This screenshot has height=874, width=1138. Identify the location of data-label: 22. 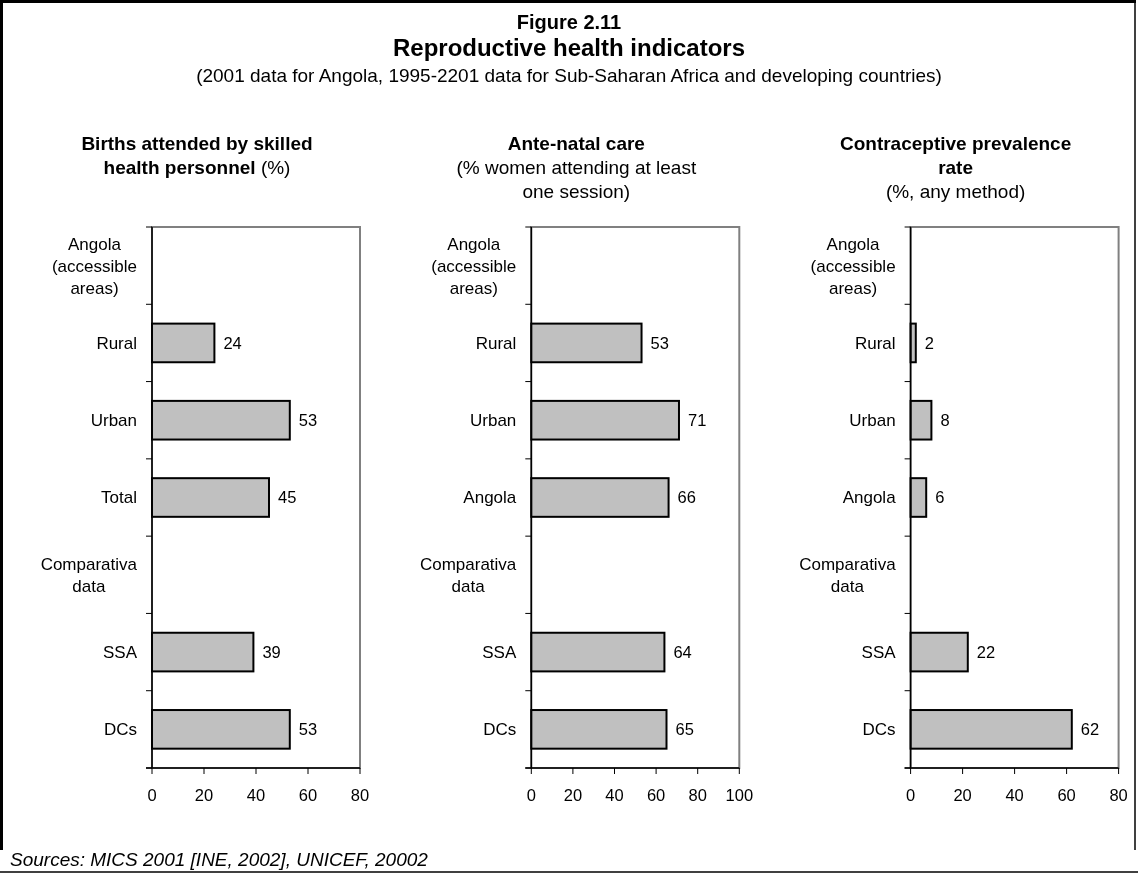
(986, 651).